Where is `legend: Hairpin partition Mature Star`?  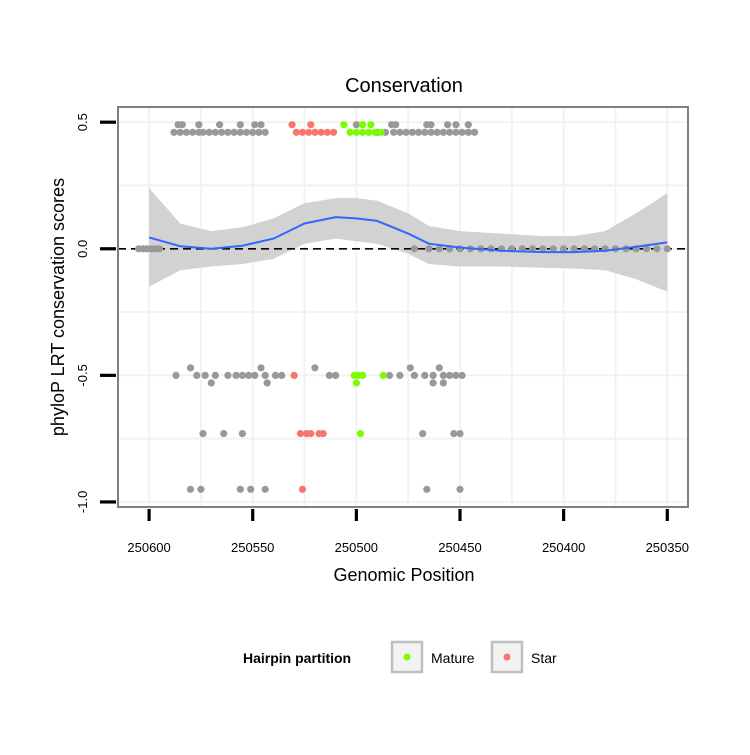 legend: Hairpin partition Mature Star is located at coordinates (400, 657).